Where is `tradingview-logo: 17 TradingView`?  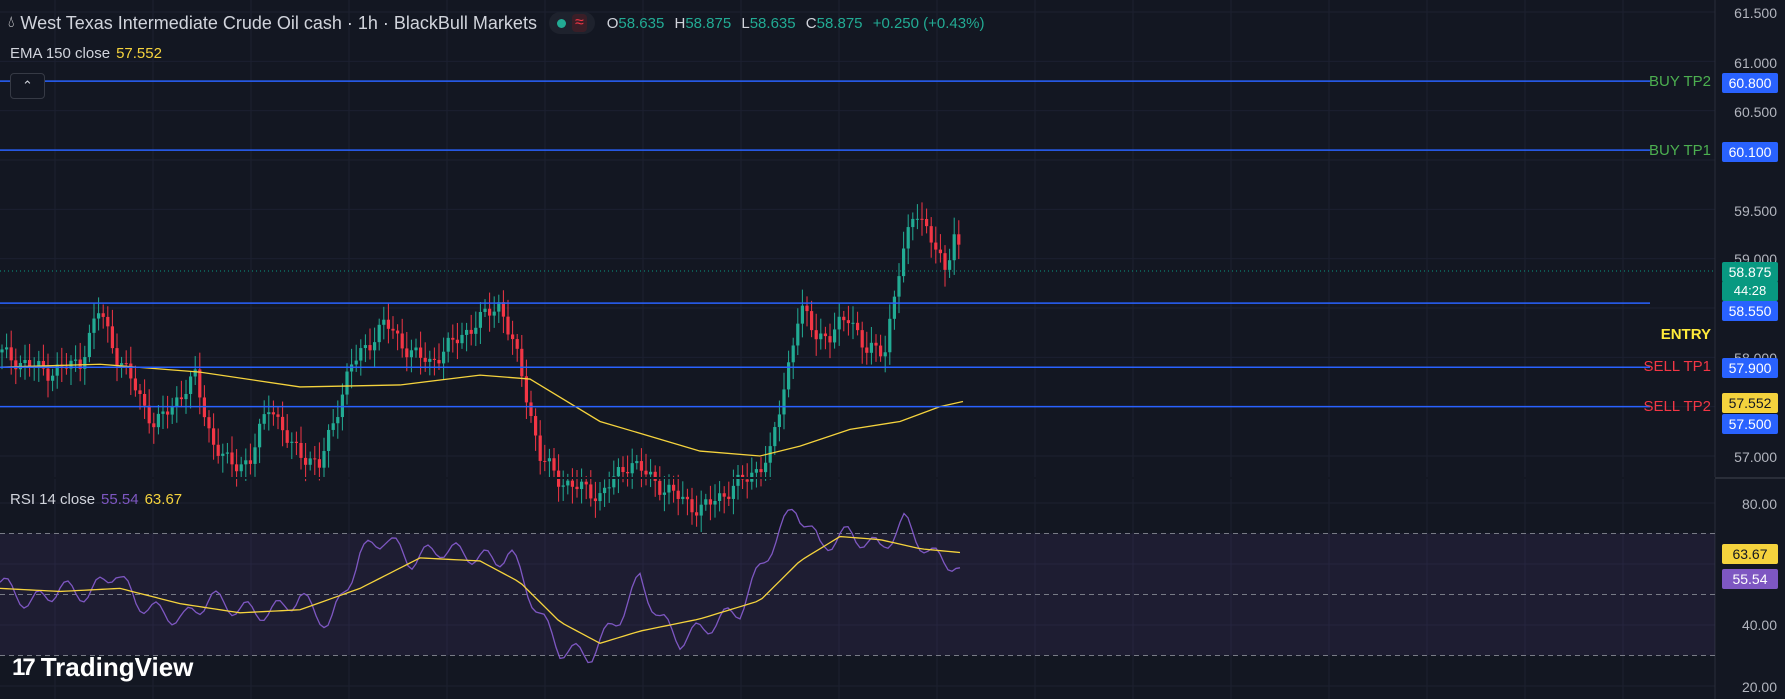
tradingview-logo: 17 TradingView is located at coordinates (102, 667).